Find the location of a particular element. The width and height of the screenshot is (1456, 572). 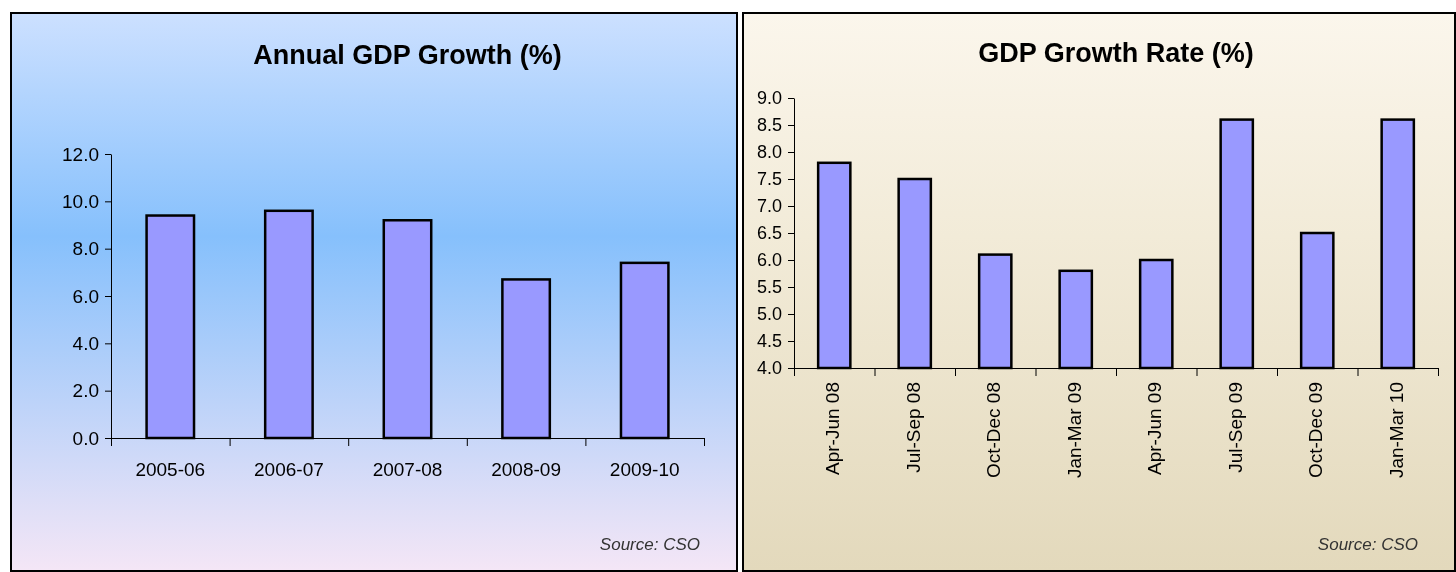

x-tick-label: 2005-06 is located at coordinates (170, 469).